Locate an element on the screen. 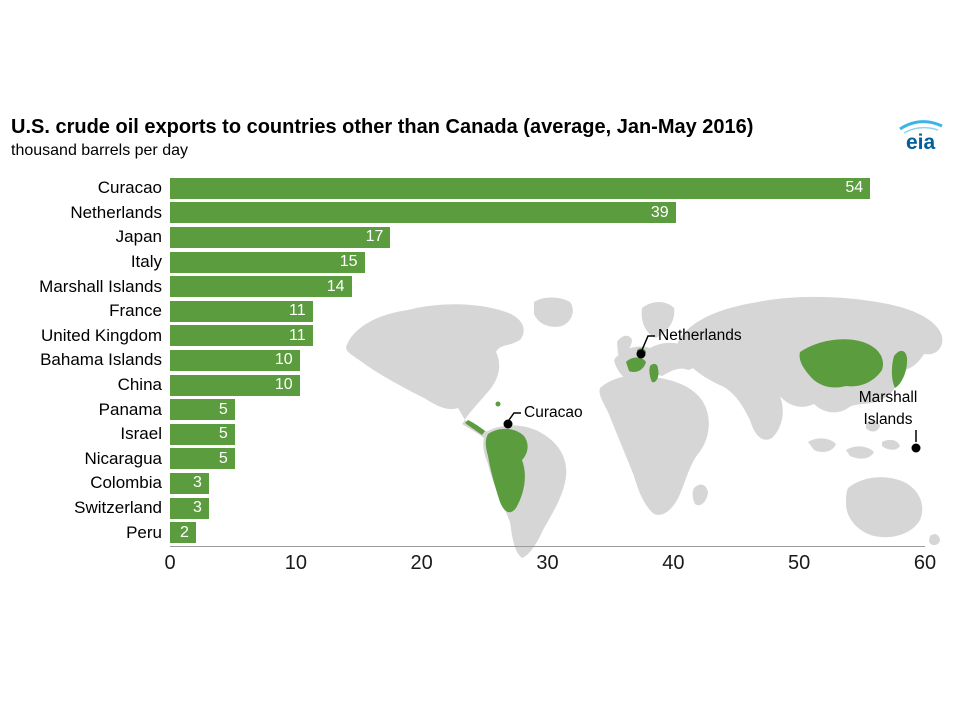 The height and width of the screenshot is (720, 960). eia-logo-swoosh-icon is located at coordinates (921, 125).